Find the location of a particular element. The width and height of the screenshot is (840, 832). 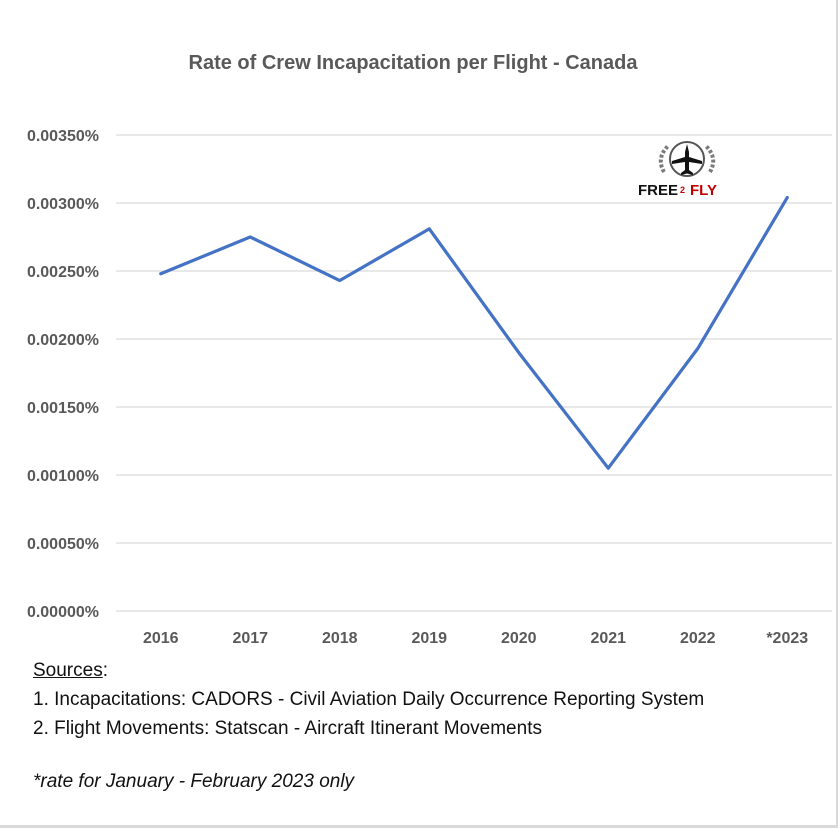

x-tick-label: 2017 is located at coordinates (250, 638).